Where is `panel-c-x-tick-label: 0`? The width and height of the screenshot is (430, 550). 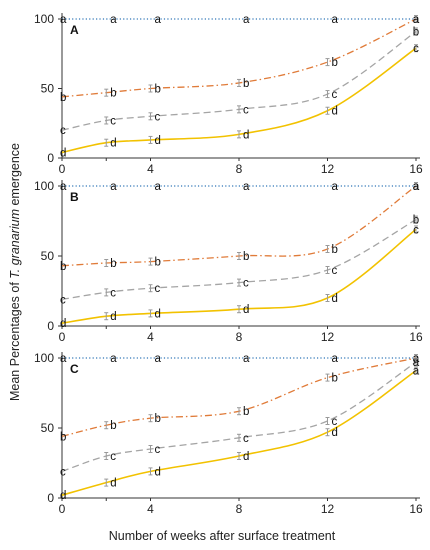
panel-c-x-tick-label: 0 is located at coordinates (62, 509).